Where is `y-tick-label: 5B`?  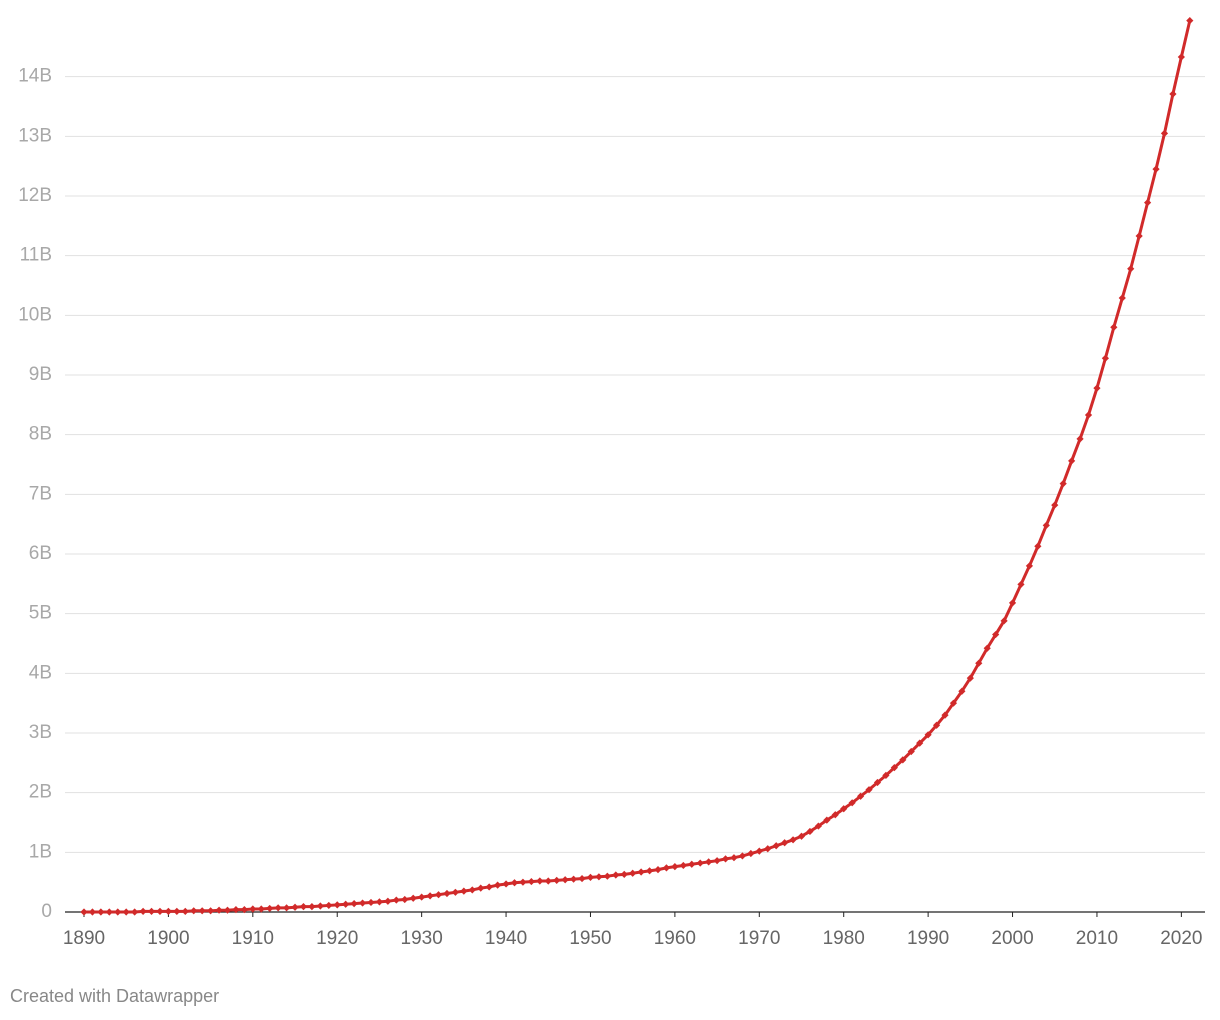
y-tick-label: 5B is located at coordinates (40, 613).